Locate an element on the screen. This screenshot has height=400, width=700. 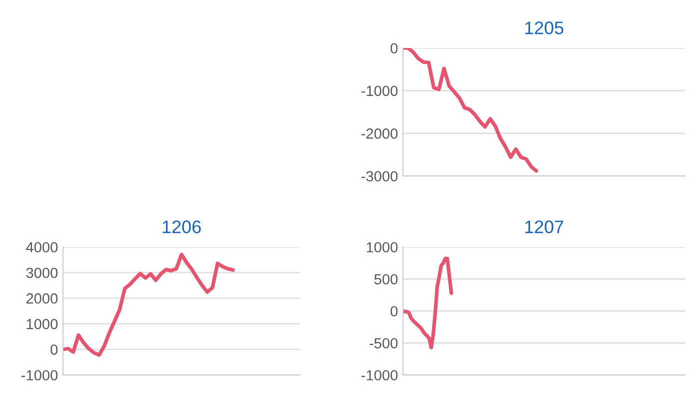
y-tick-label: 4000 is located at coordinates (42, 247).